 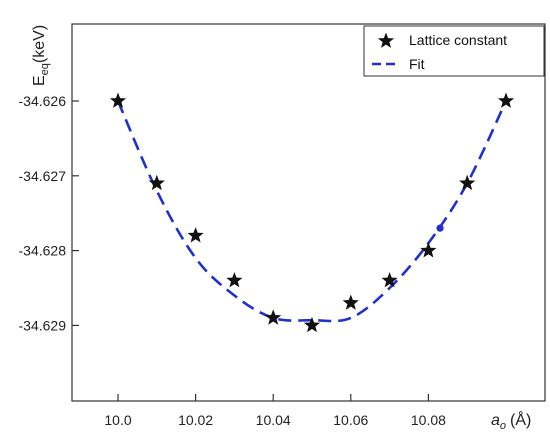 What do you see at coordinates (49, 213) in the screenshot?
I see `y-axis: -34.626 -34.627 -34.628 -34.629` at bounding box center [49, 213].